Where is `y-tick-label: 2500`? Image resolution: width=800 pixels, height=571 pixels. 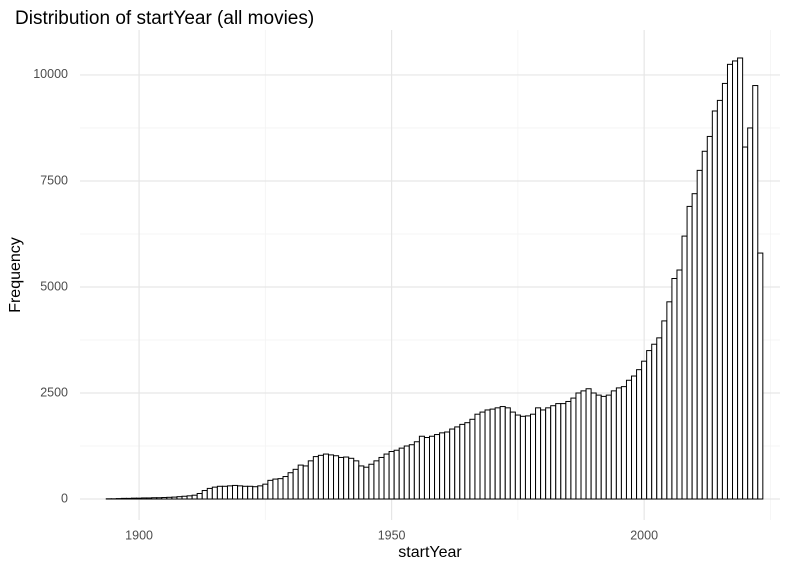
y-tick-label: 2500 is located at coordinates (54, 392).